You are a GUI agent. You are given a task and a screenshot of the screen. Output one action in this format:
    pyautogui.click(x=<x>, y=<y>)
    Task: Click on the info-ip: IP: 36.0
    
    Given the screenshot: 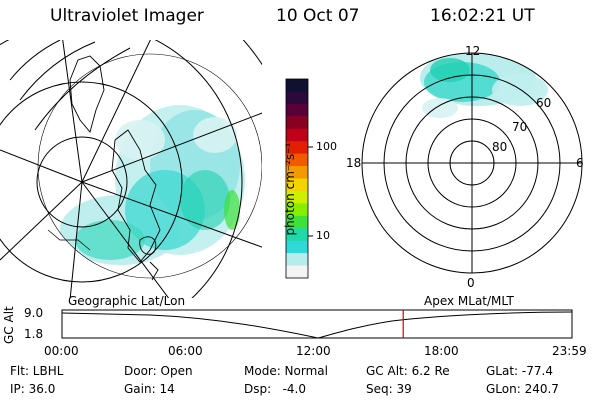 What is the action you would take?
    pyautogui.click(x=33, y=389)
    